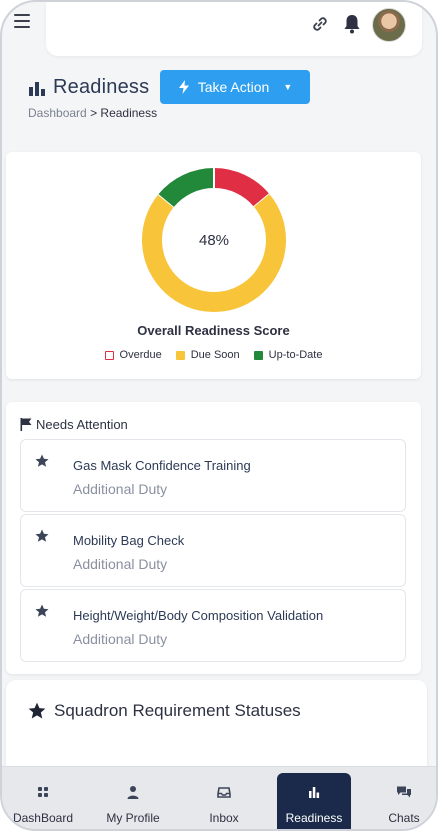  What do you see at coordinates (183, 87) in the screenshot?
I see `bolt-icon` at bounding box center [183, 87].